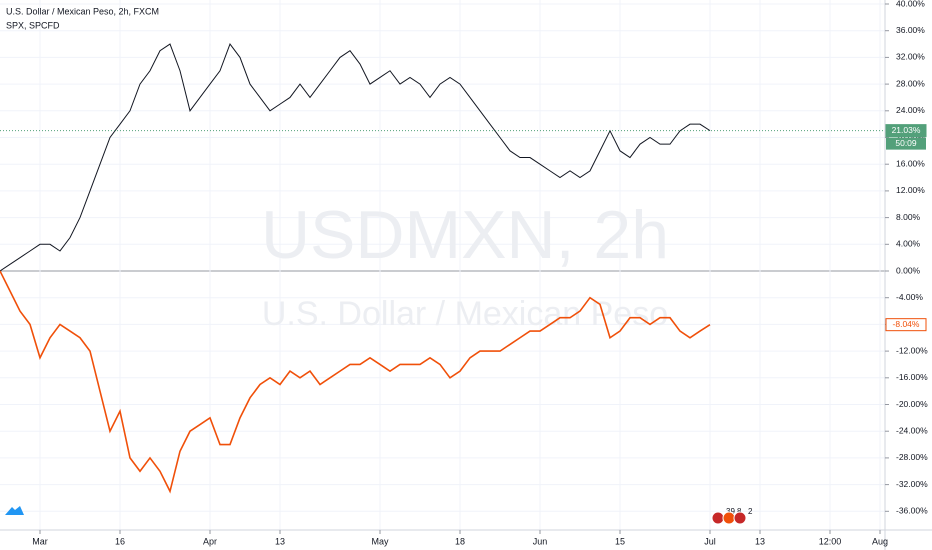  What do you see at coordinates (910, 4) in the screenshot?
I see `y-tick-label: 40.00%` at bounding box center [910, 4].